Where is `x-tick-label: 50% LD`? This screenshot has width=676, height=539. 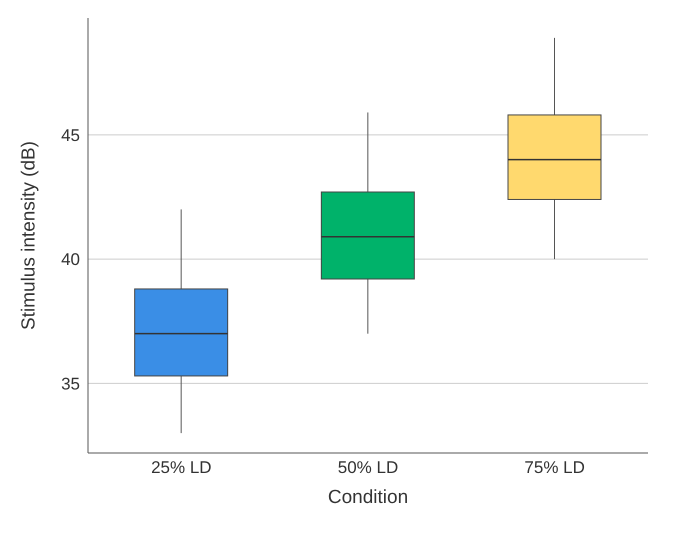
x-tick-label: 50% LD is located at coordinates (368, 468).